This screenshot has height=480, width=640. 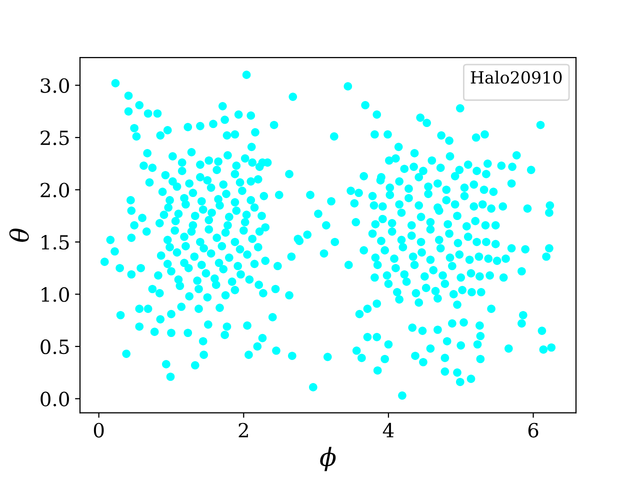 I want to click on x-tick-label: 0, so click(x=99, y=430).